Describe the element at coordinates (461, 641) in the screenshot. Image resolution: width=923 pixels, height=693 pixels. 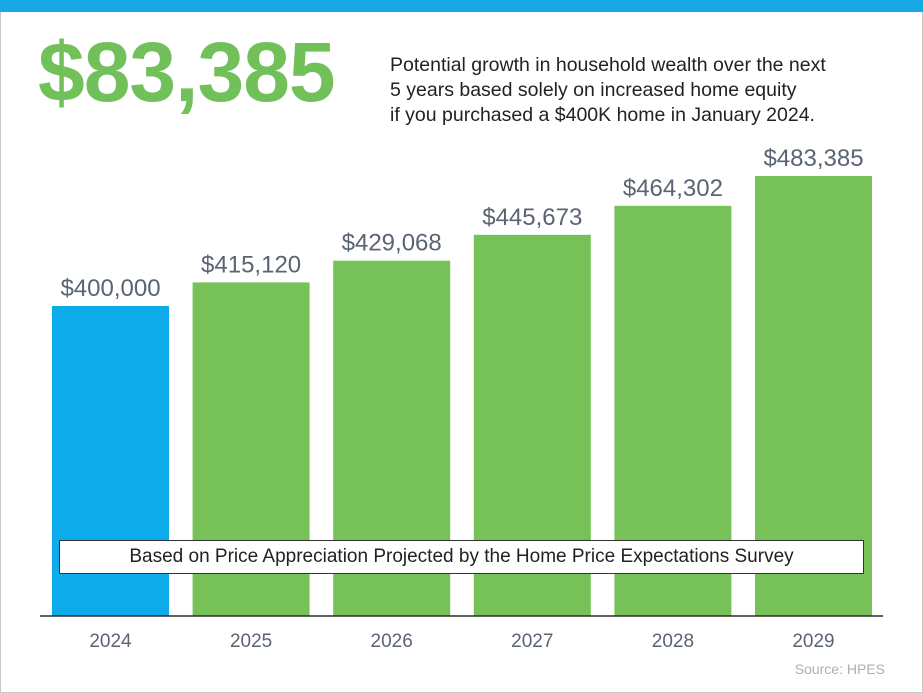
I see `x-tick-group: 2024 2025 2026 2027 2028 2029` at that location.